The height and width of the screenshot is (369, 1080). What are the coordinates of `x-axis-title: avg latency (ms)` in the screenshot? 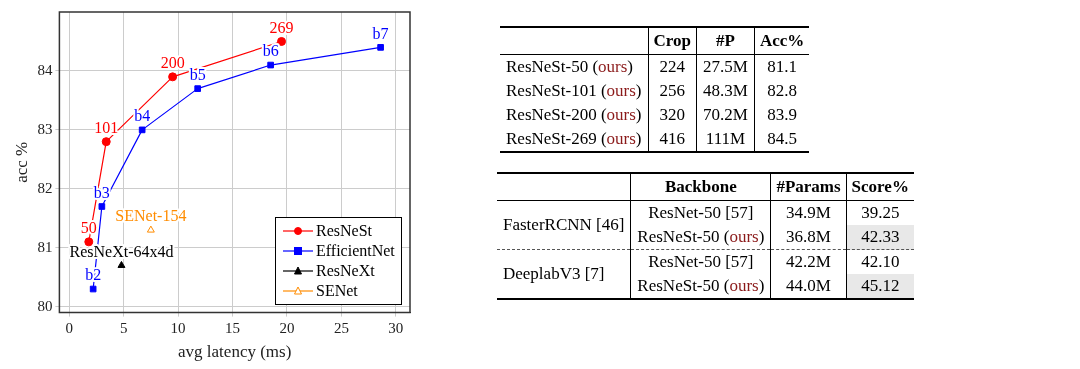 It's located at (235, 352).